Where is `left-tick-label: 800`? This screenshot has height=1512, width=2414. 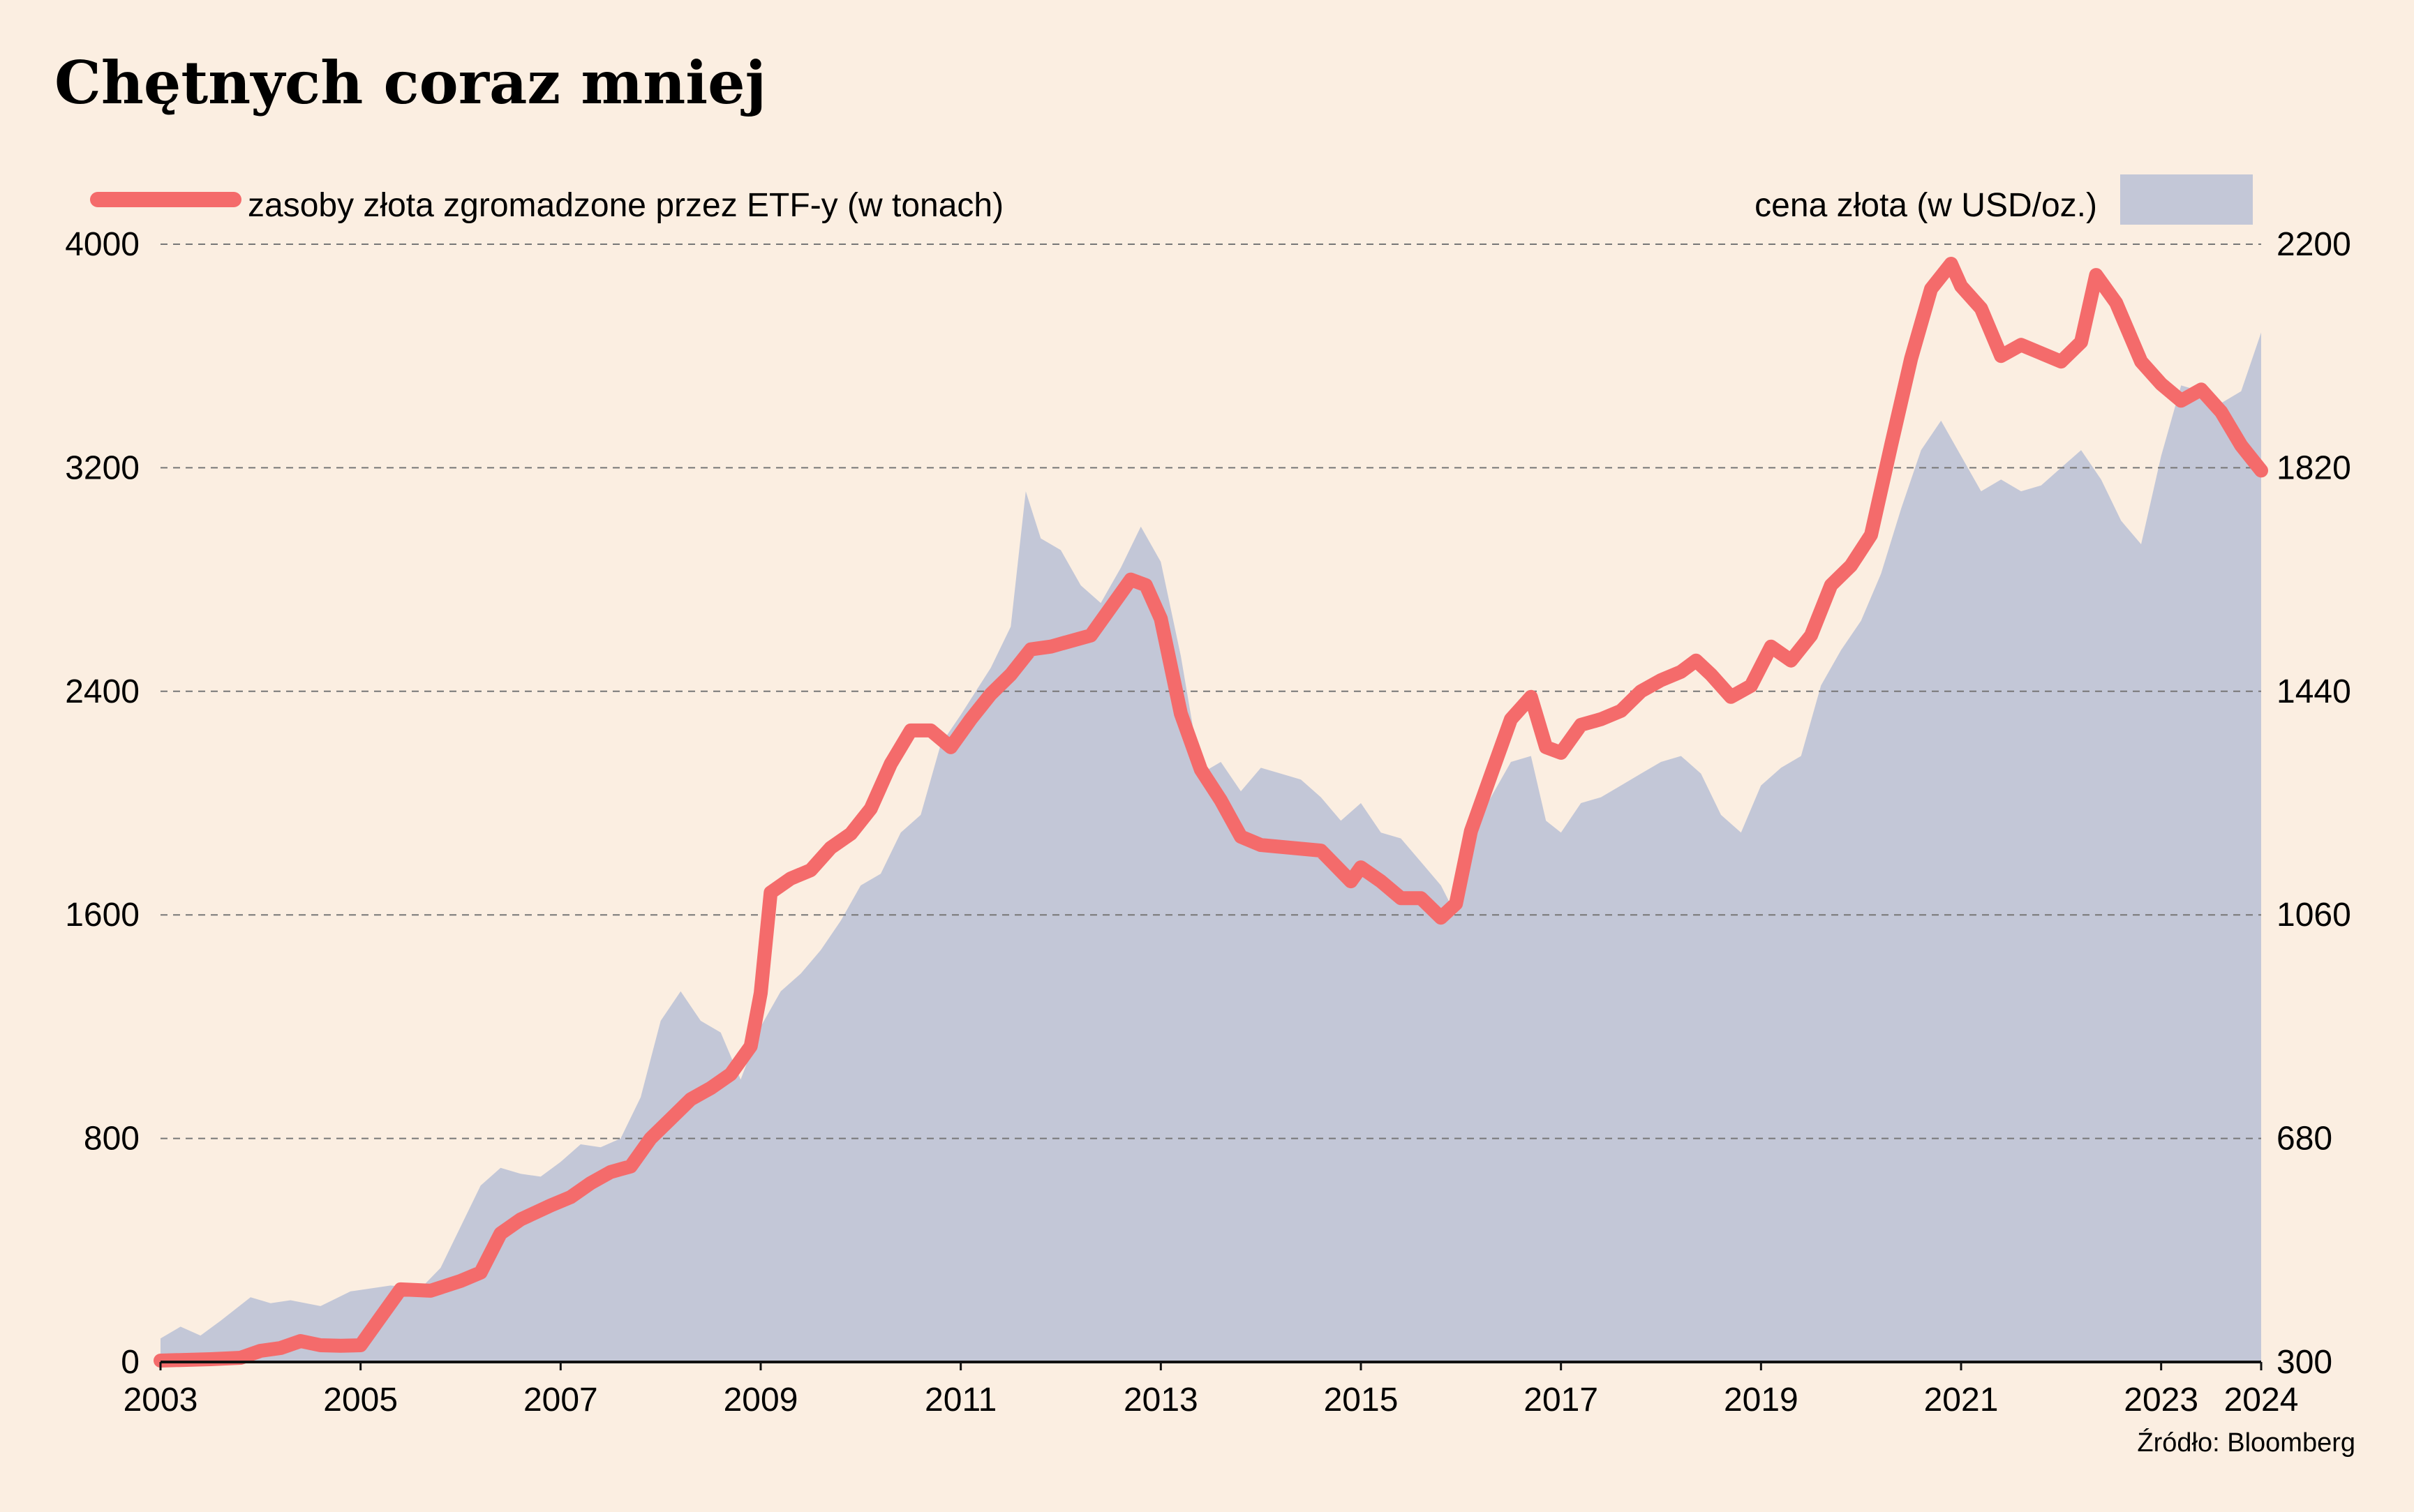 left-tick-label: 800 is located at coordinates (112, 1139).